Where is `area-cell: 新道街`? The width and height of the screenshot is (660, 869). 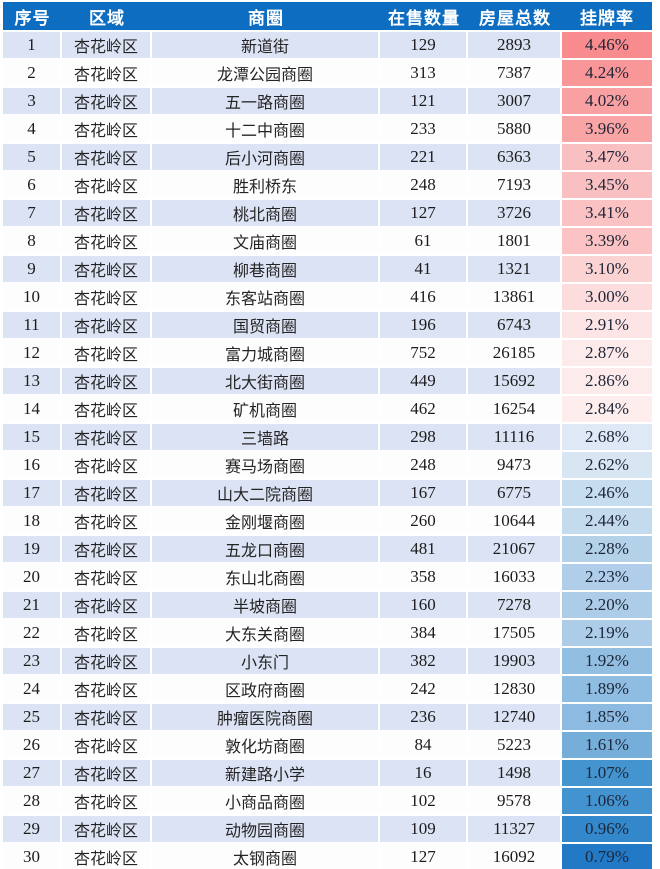
area-cell: 新道街 is located at coordinates (265, 45).